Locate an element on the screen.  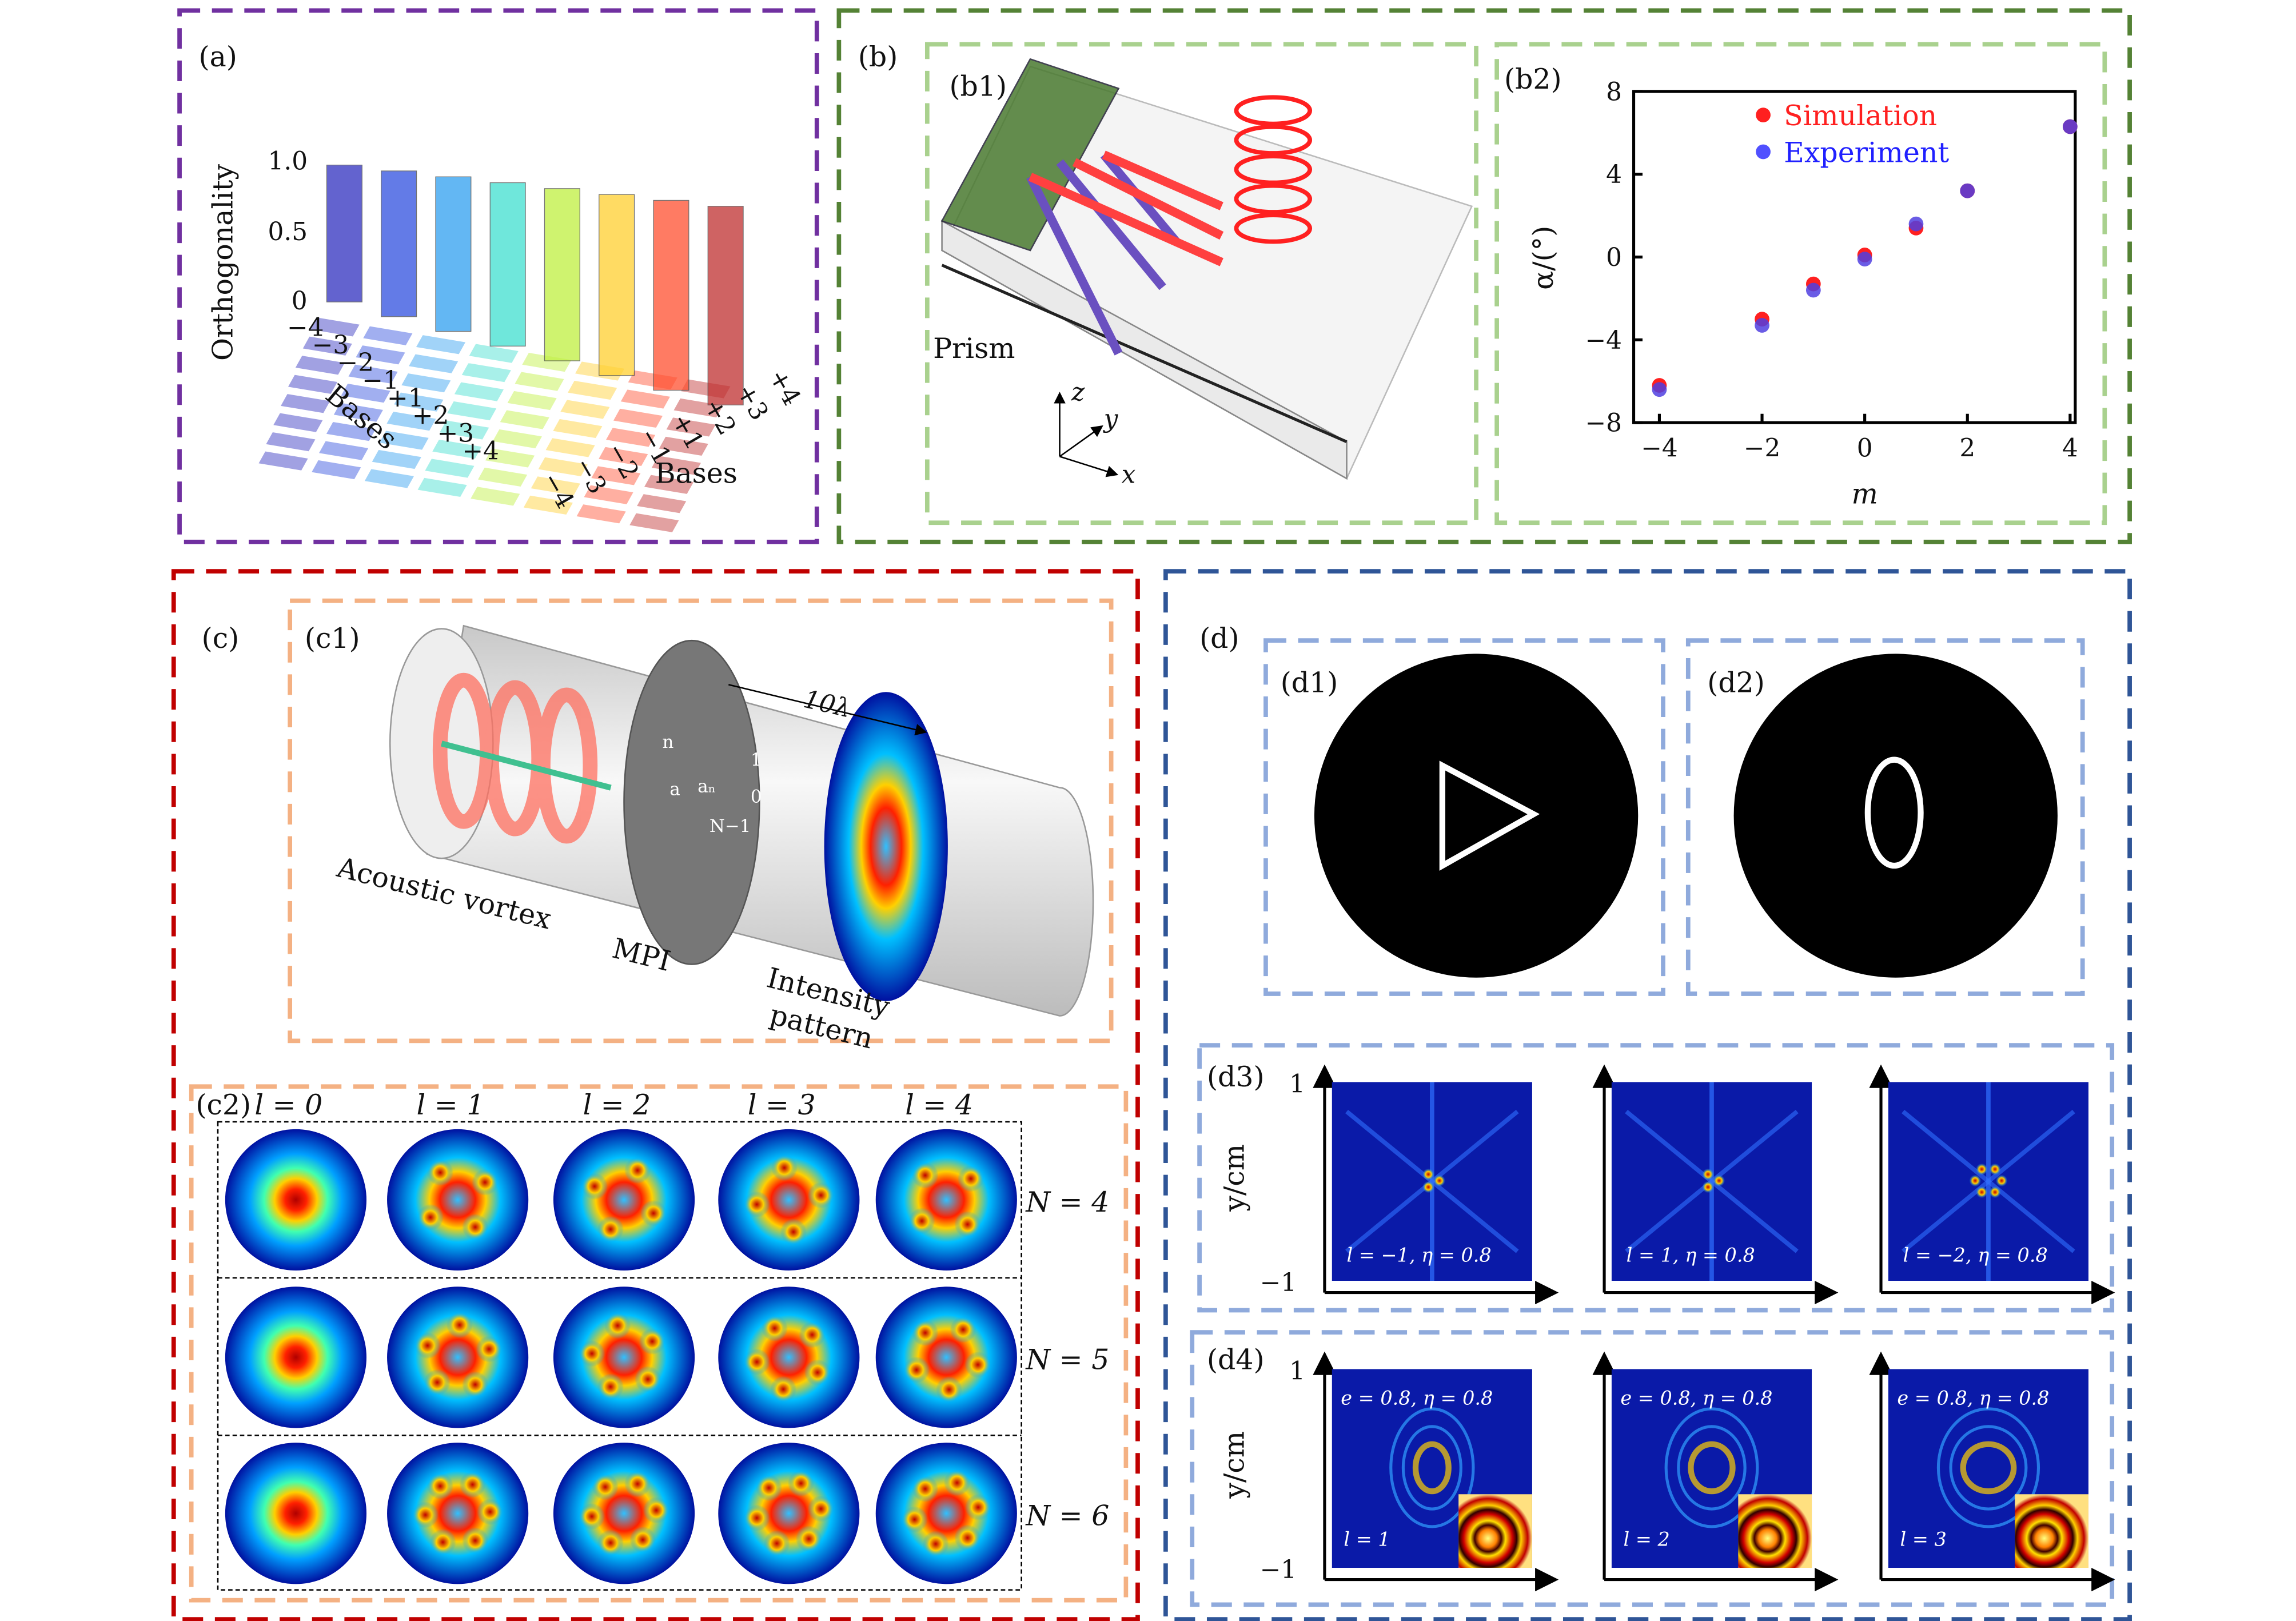
d3-y-axis-label: y/cm is located at coordinates (1234, 1178).